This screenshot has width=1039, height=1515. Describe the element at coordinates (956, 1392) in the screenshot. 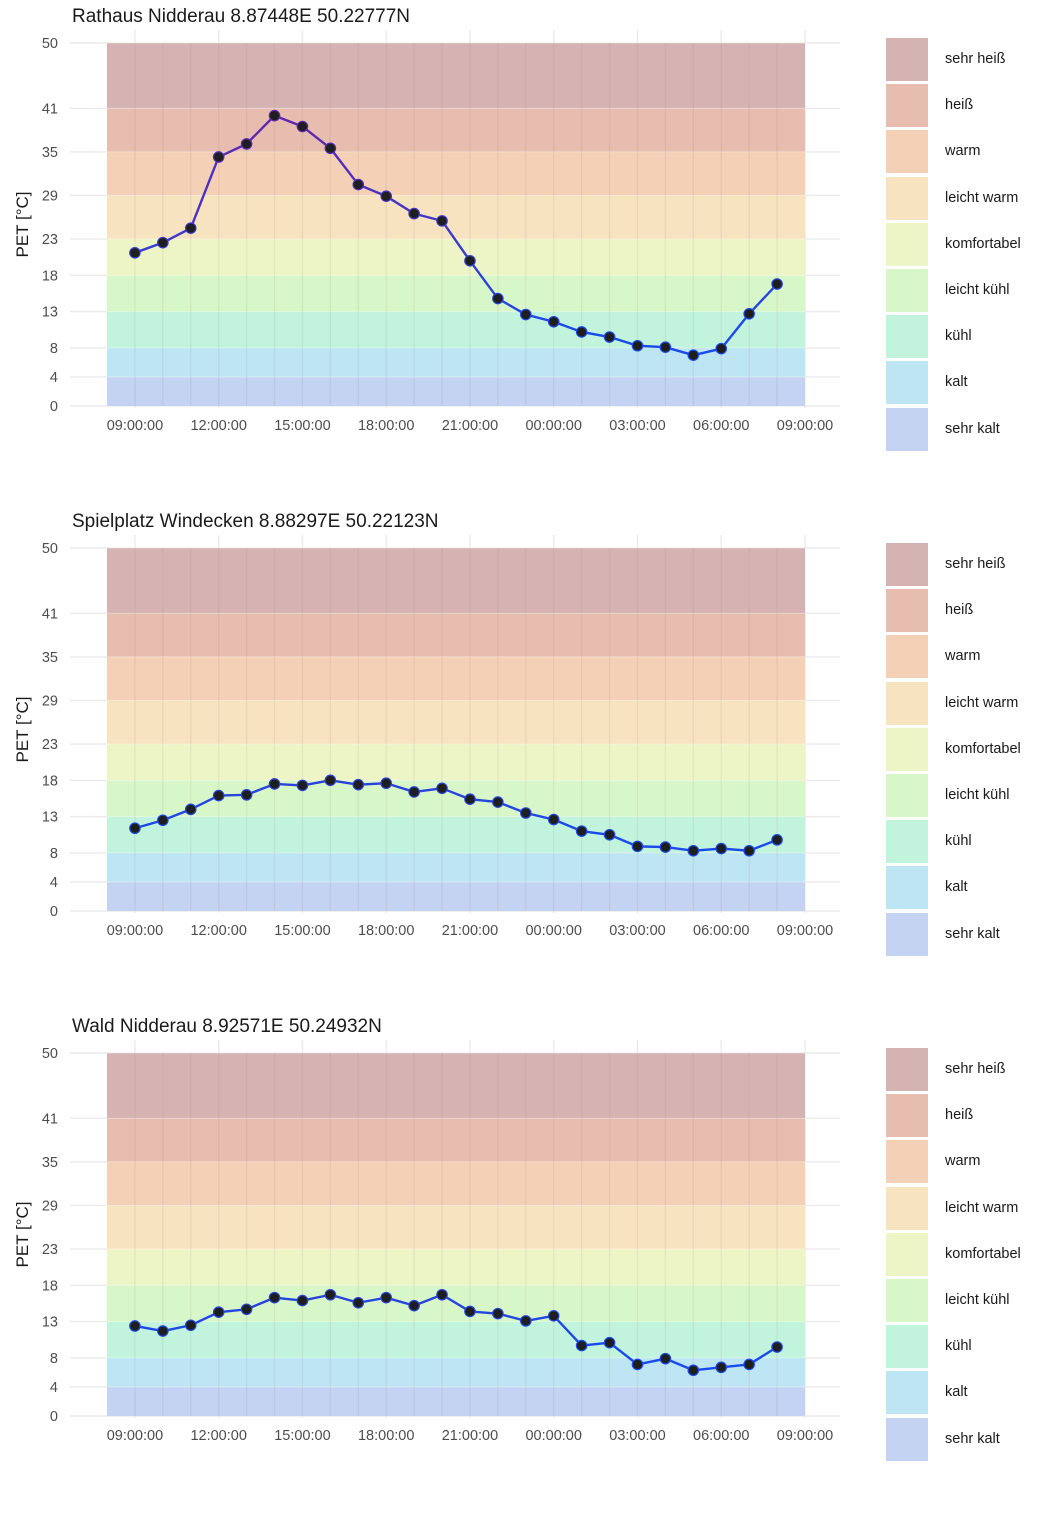

I see `legend-label: kalt` at that location.